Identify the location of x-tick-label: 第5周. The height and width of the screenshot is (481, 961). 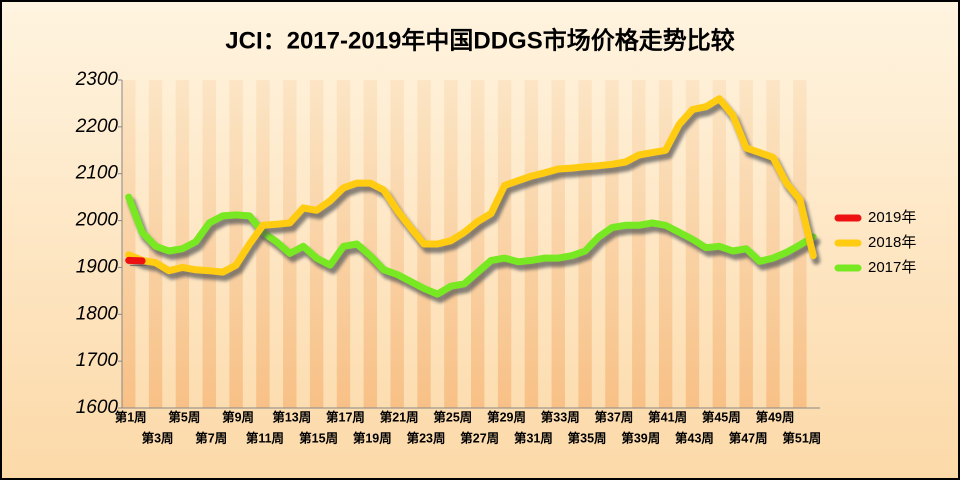
(184, 416).